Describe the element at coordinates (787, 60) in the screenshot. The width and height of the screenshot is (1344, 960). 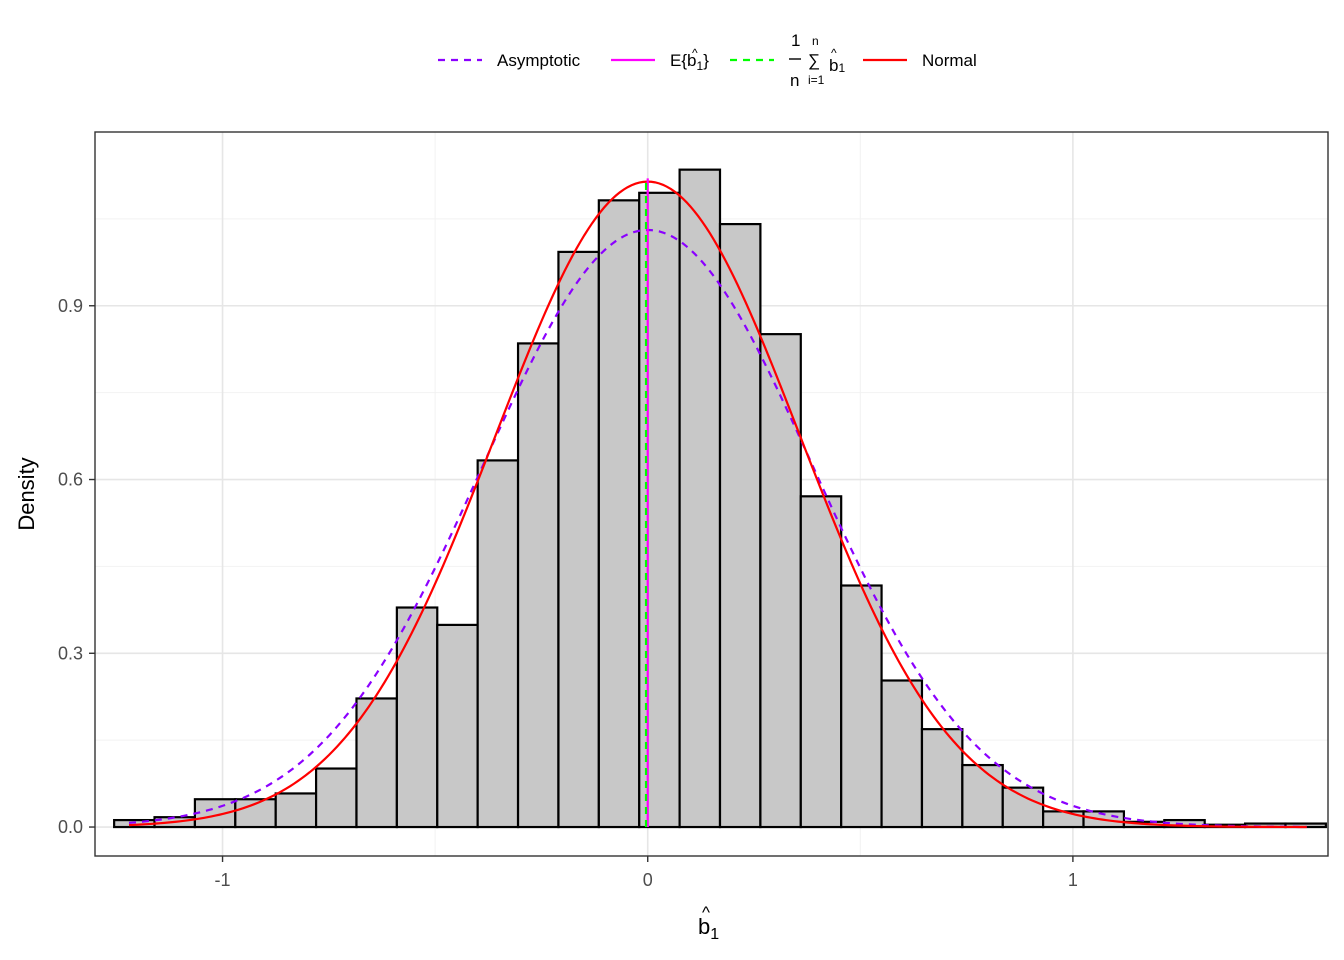
I see `legend-item-sample-mean: 1 n n ∑ i=1 ^ b1` at that location.